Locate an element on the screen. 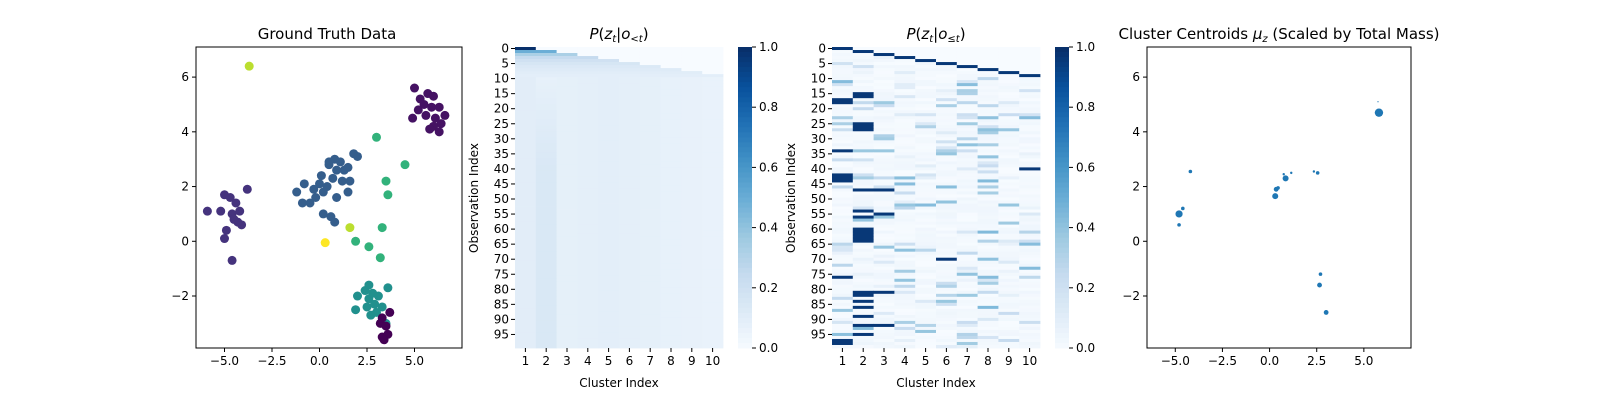 Image resolution: width=1600 pixels, height=400 pixels. filtered-ytick-label: 90 is located at coordinates (818, 319).